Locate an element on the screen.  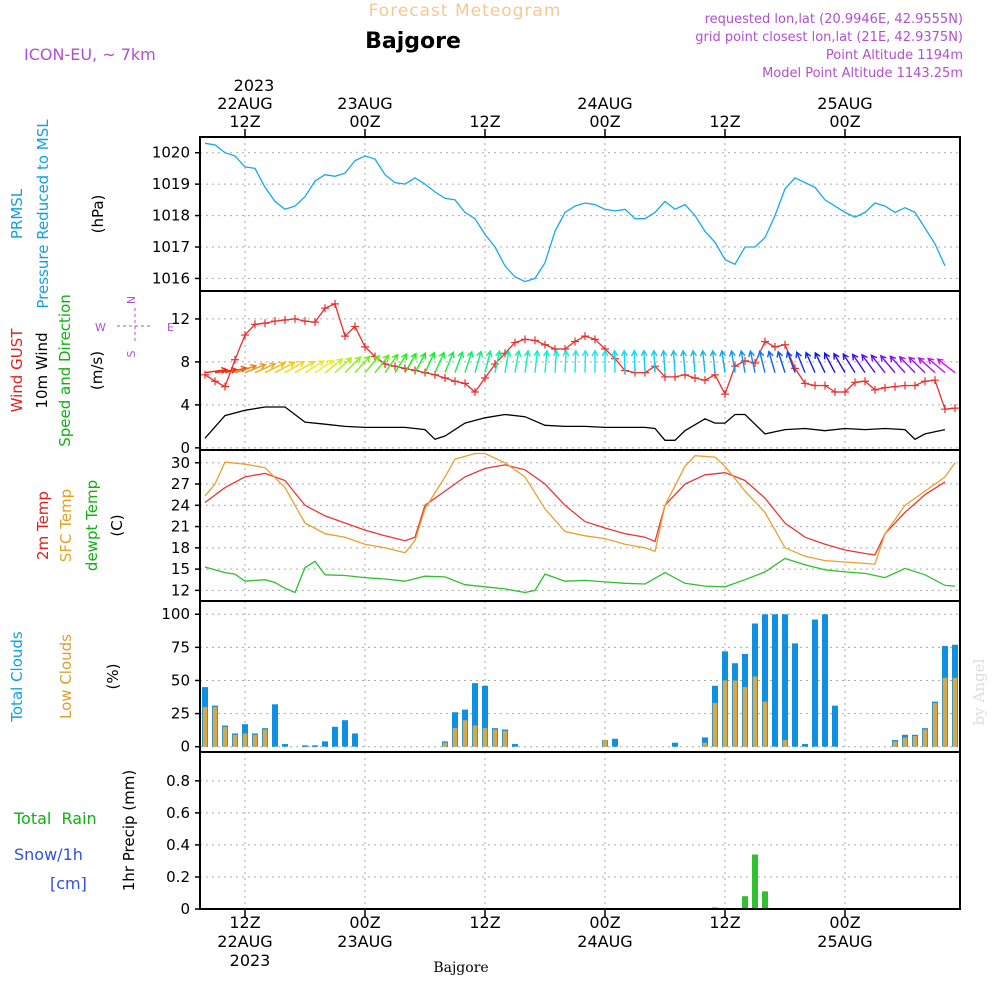
top-time-label: 22AUG is located at coordinates (244, 103).